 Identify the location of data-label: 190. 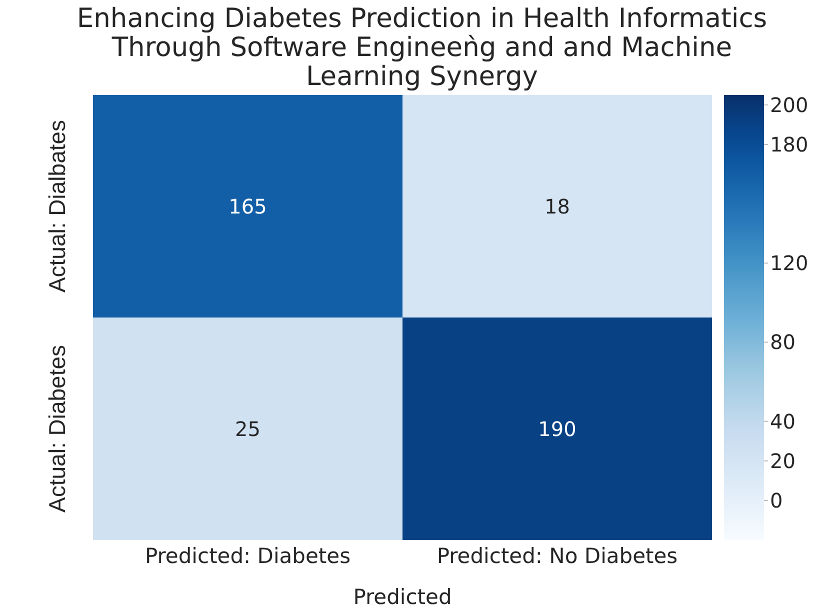
(557, 428).